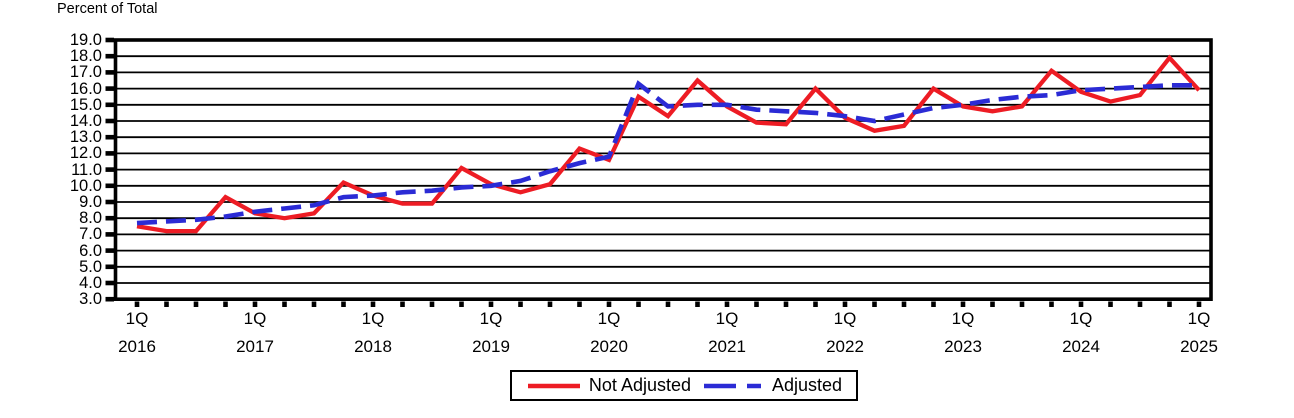 The image size is (1294, 418). What do you see at coordinates (807, 385) in the screenshot?
I see `legend-label-adjusted: Adjusted` at bounding box center [807, 385].